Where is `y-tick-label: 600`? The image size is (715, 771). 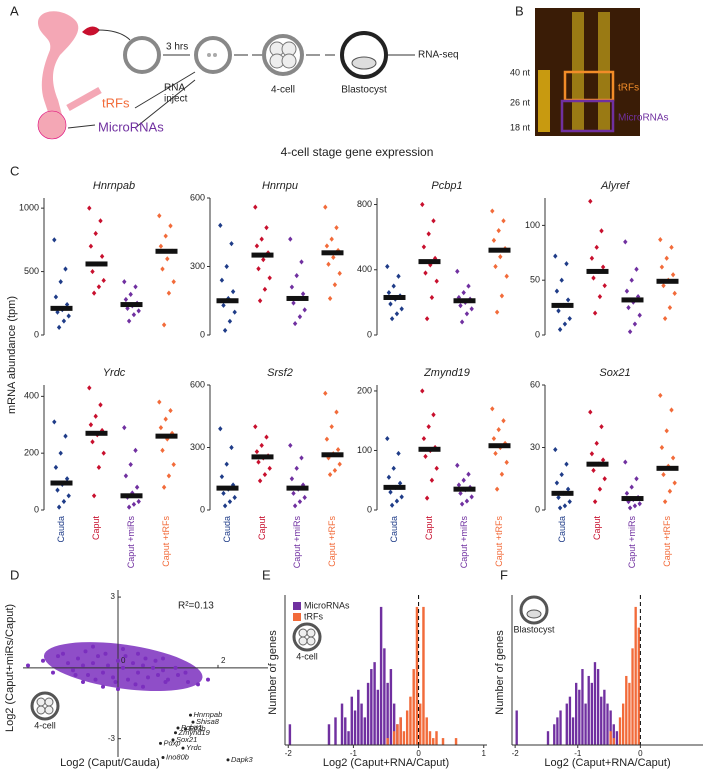 y-tick-label: 600 is located at coordinates (197, 197).